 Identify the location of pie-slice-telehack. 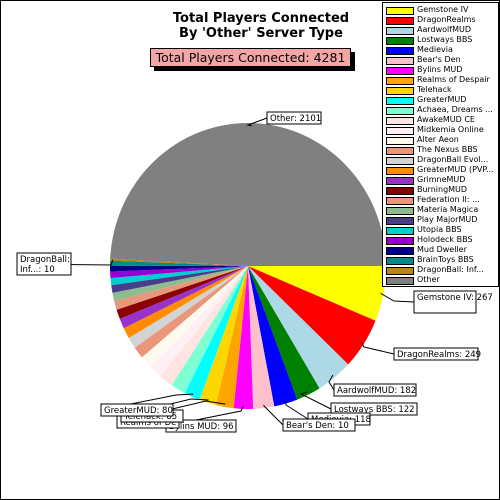
(223, 336).